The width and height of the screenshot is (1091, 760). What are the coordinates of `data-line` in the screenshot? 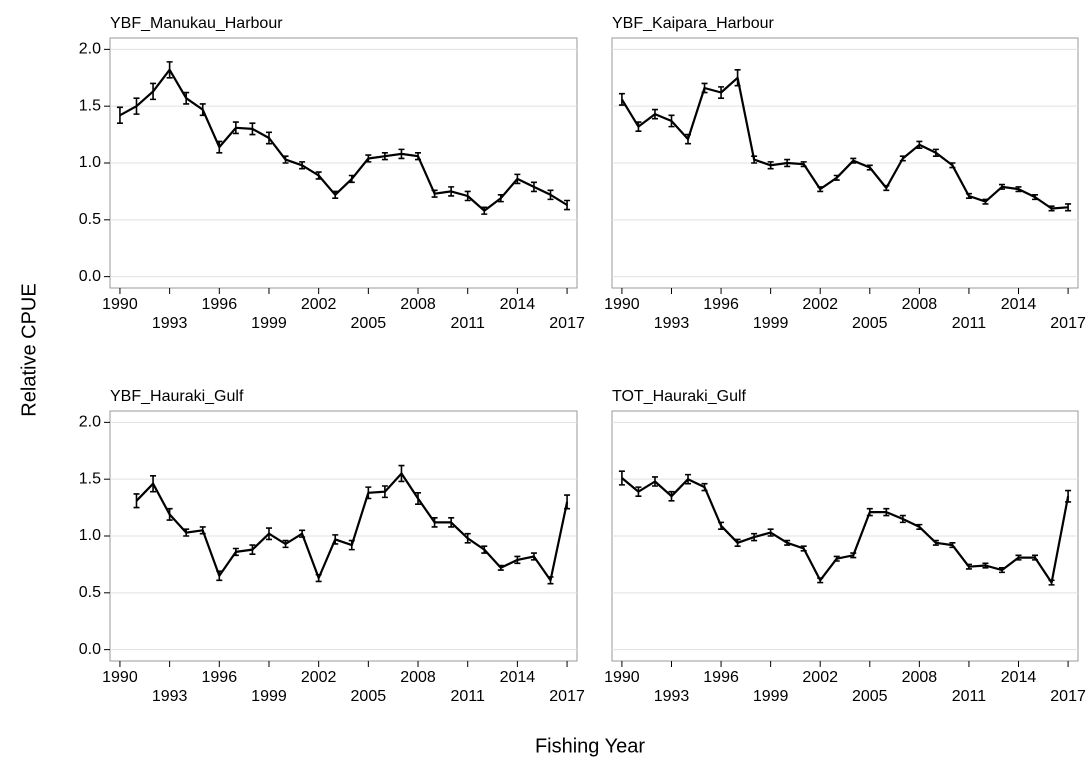 It's located at (845, 530).